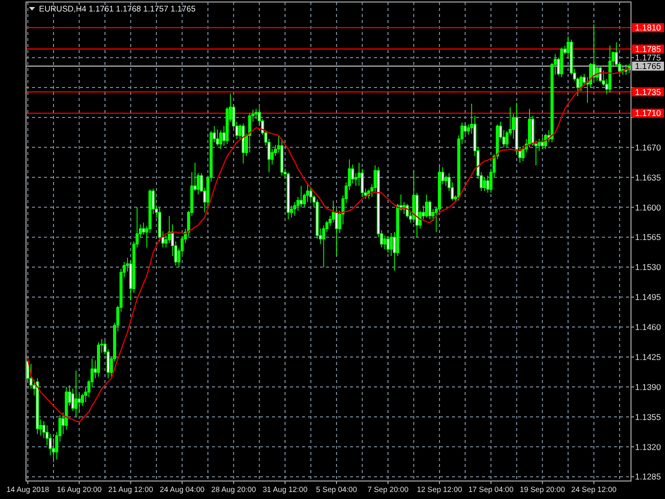 Image resolution: width=665 pixels, height=499 pixels. What do you see at coordinates (648, 113) in the screenshot?
I see `ref-line-label: 1.1710` at bounding box center [648, 113].